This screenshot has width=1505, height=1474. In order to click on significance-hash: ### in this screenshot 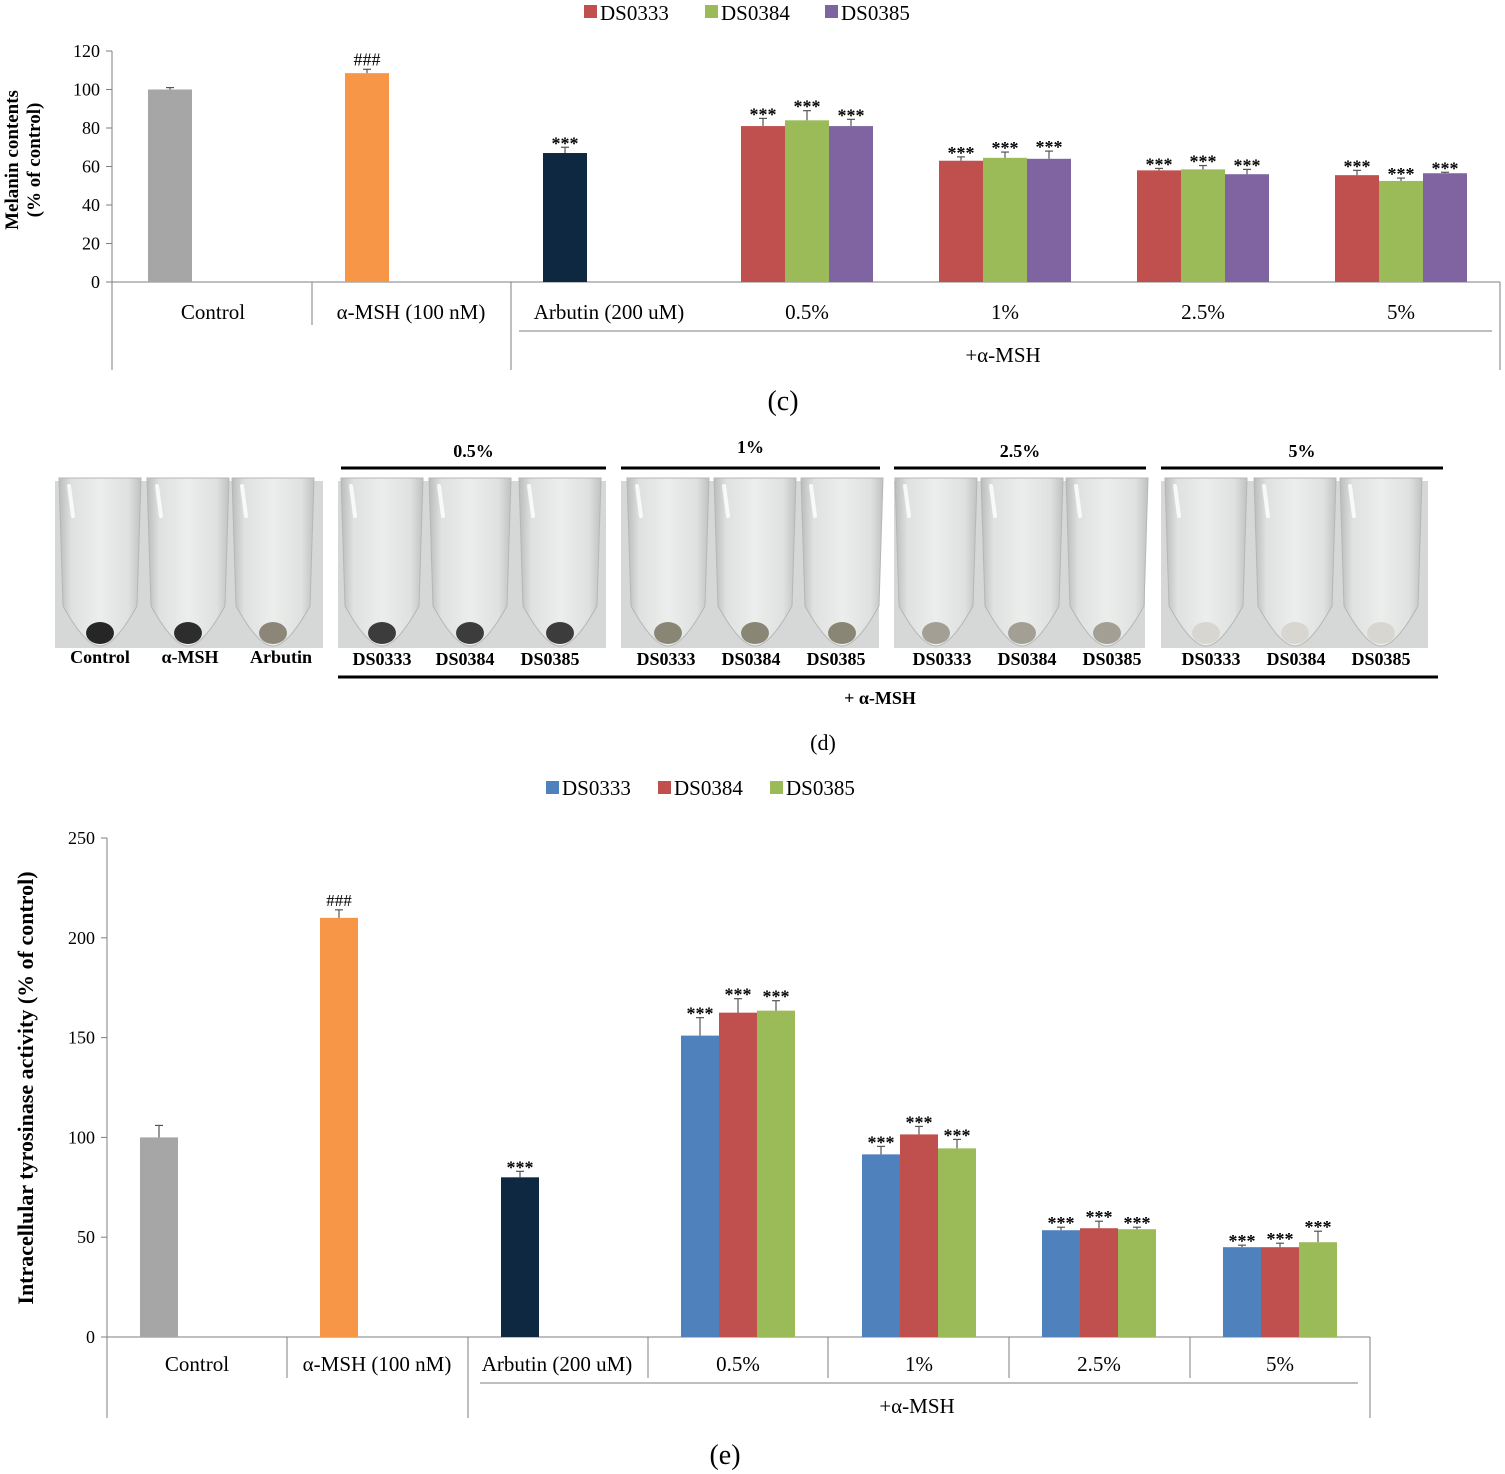, I will do `click(339, 900)`.